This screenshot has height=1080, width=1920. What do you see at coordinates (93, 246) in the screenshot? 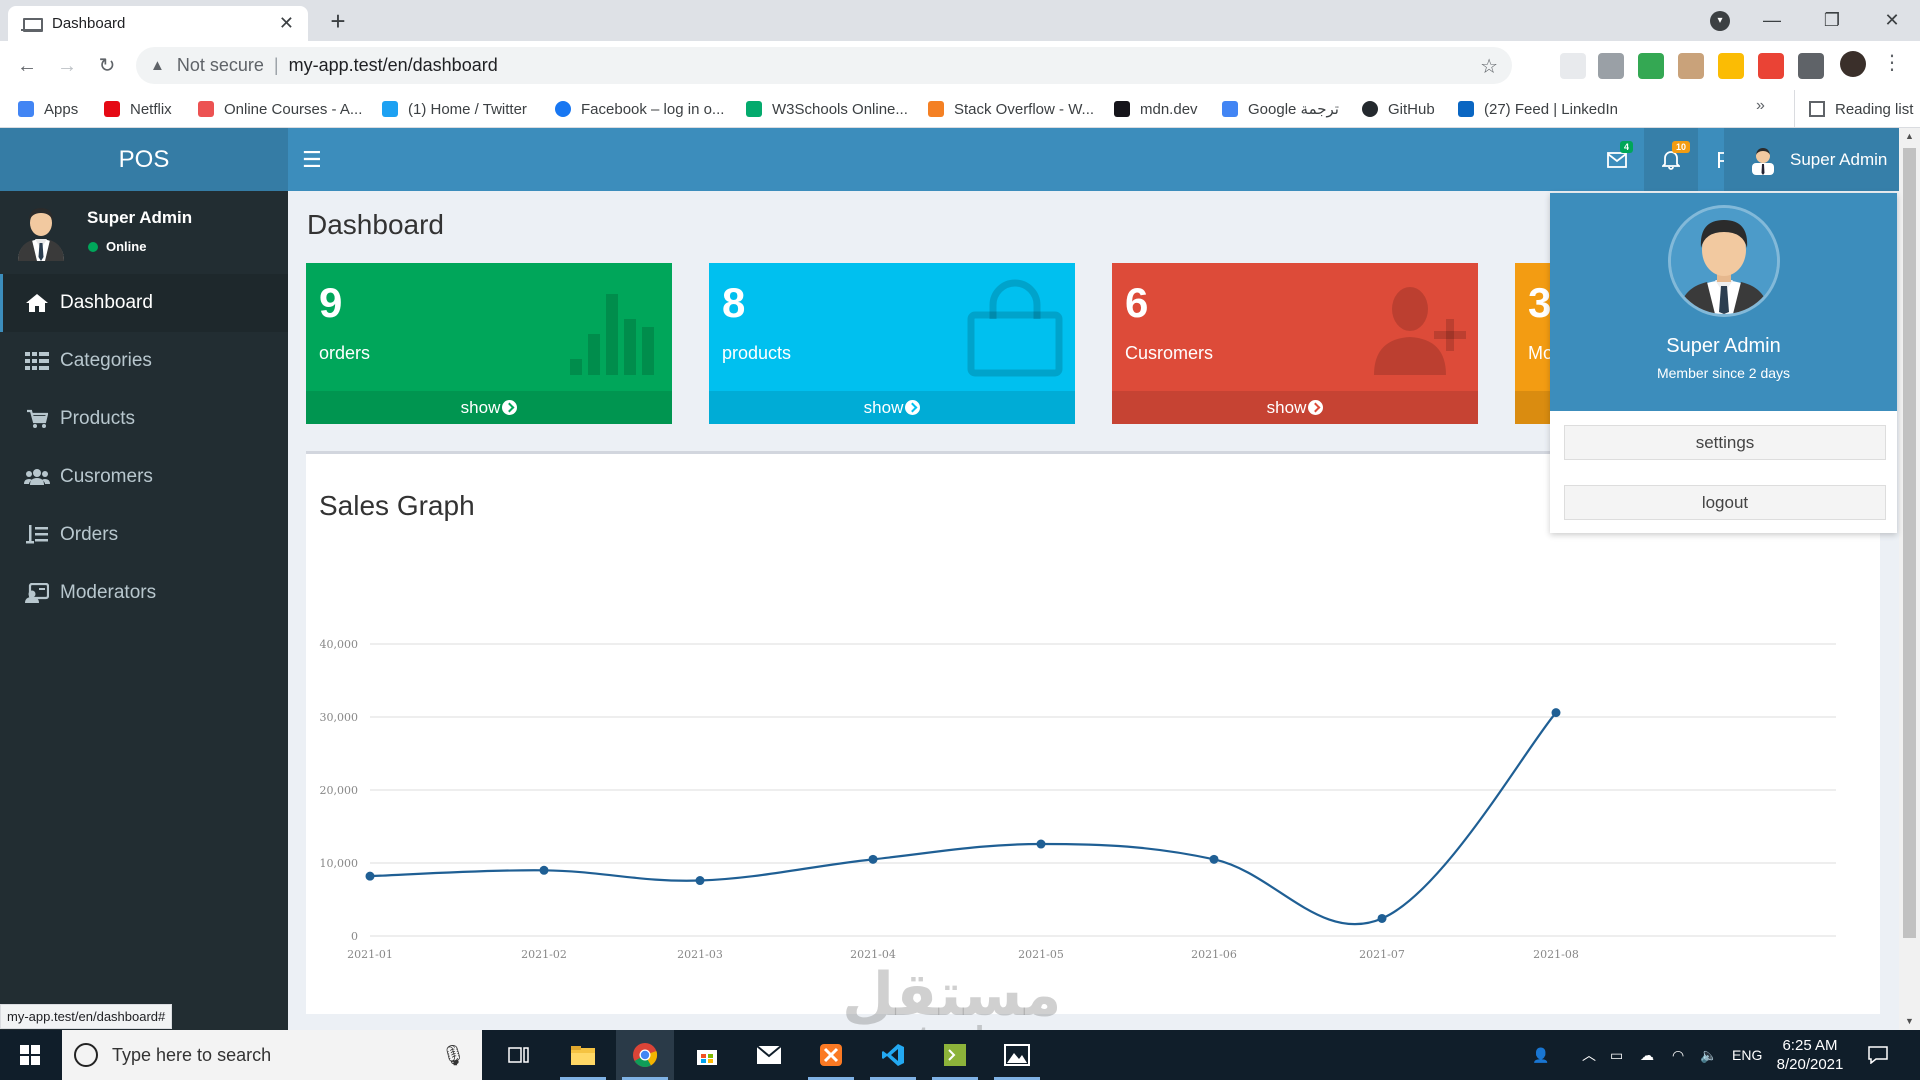
I see `online-dot-icon` at bounding box center [93, 246].